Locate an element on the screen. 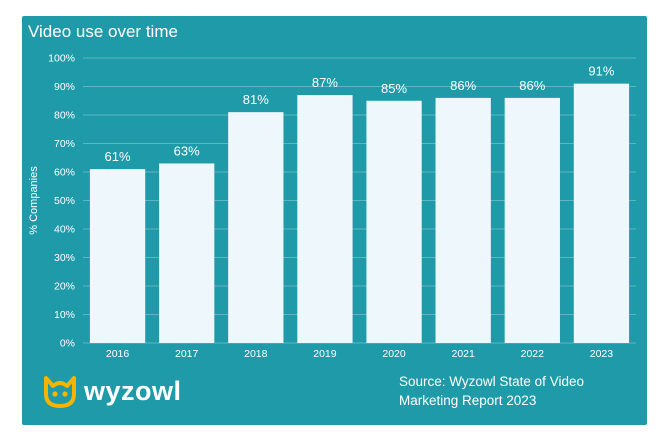 The image size is (670, 437). y-tick-label: 40% is located at coordinates (64, 230).